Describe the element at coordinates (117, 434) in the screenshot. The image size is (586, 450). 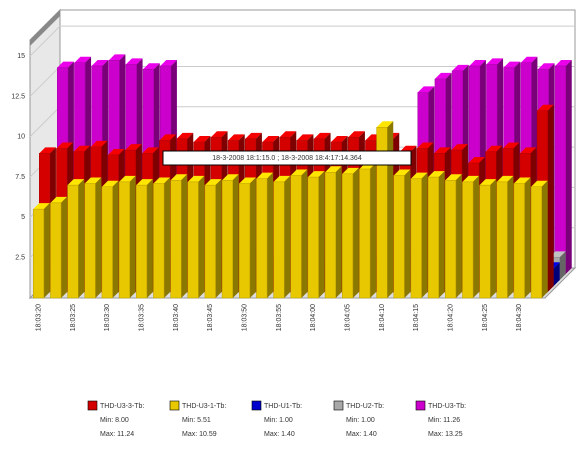
I see `legend-max: Max: 11.24` at that location.